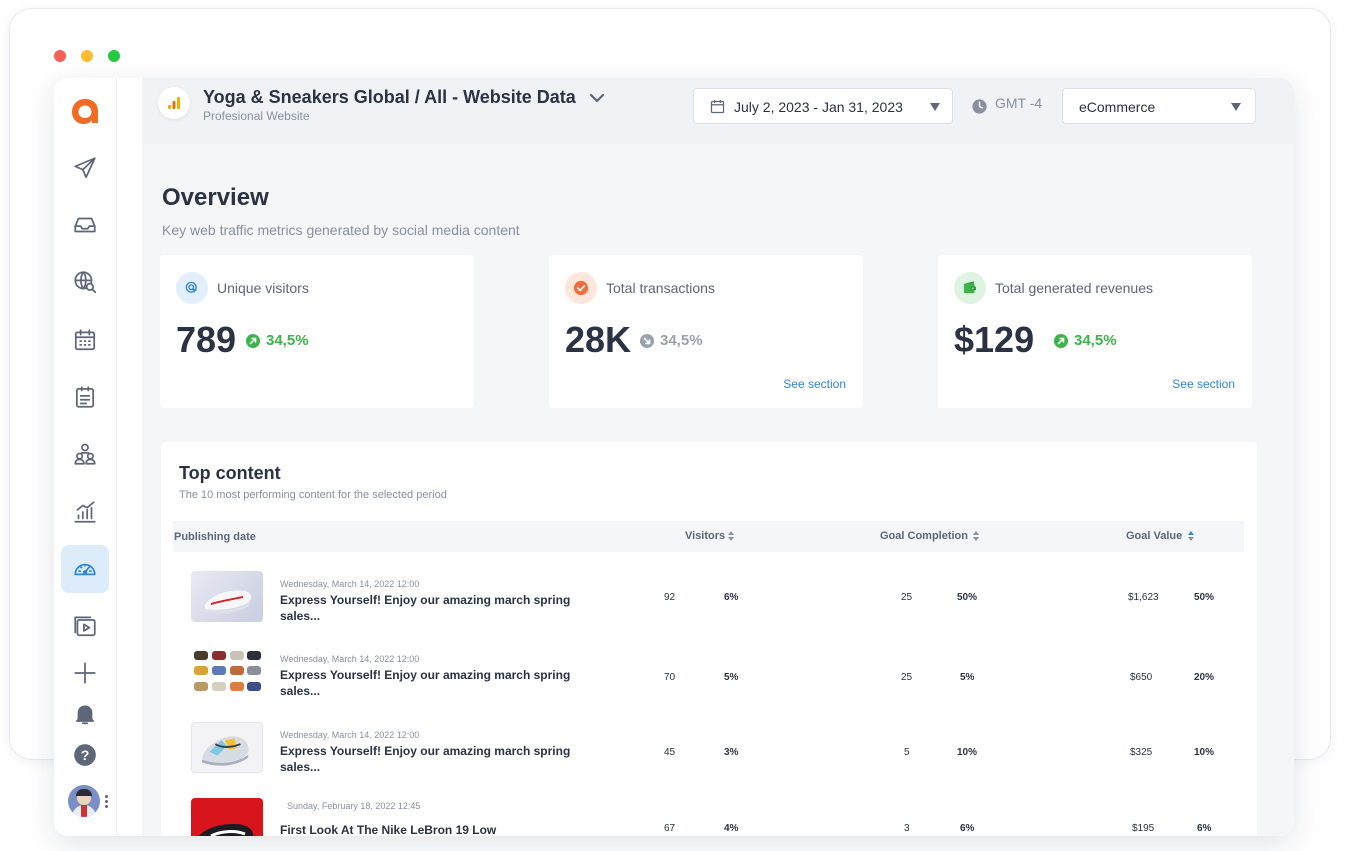 This screenshot has width=1347, height=851. What do you see at coordinates (317, 331) in the screenshot?
I see `metric-card-unique-visitors: Unique visitors 789 34,5%` at bounding box center [317, 331].